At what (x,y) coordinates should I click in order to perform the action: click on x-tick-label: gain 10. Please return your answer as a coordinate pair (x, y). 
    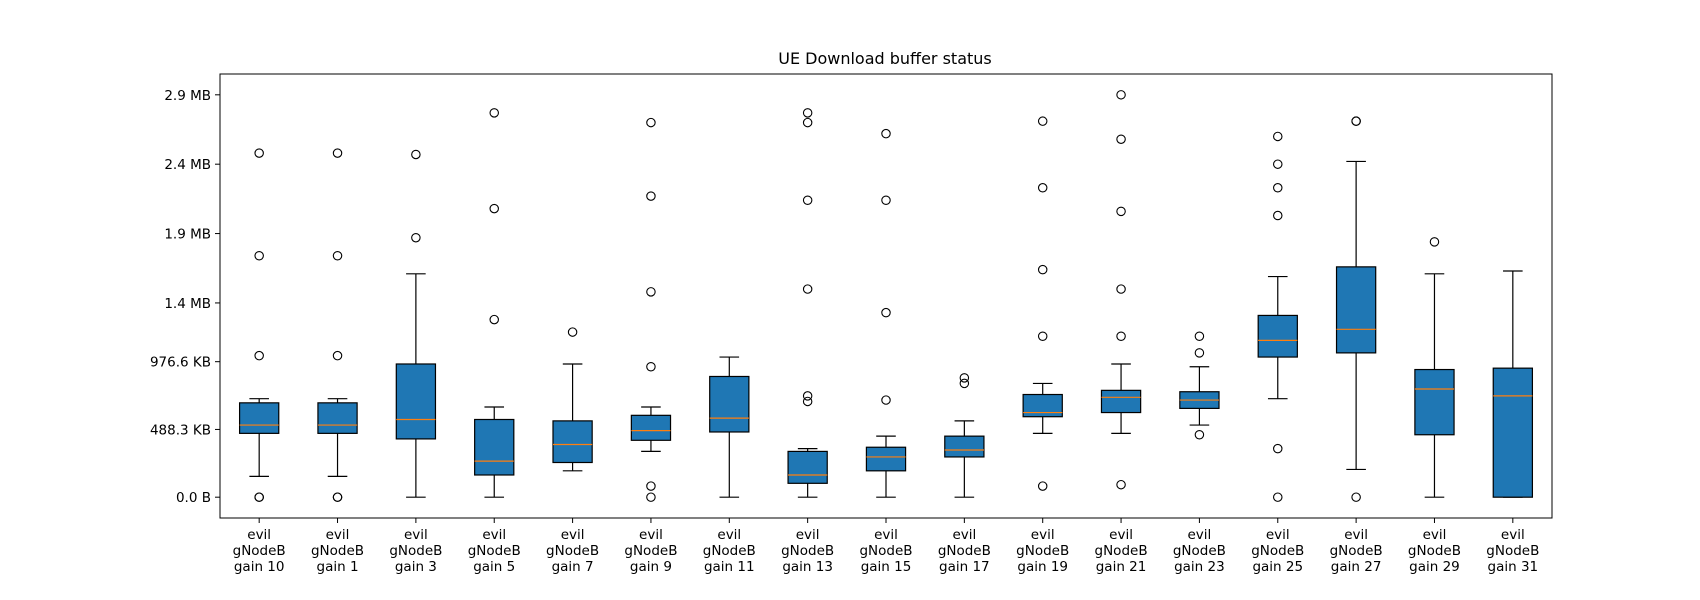
    Looking at the image, I should click on (259, 567).